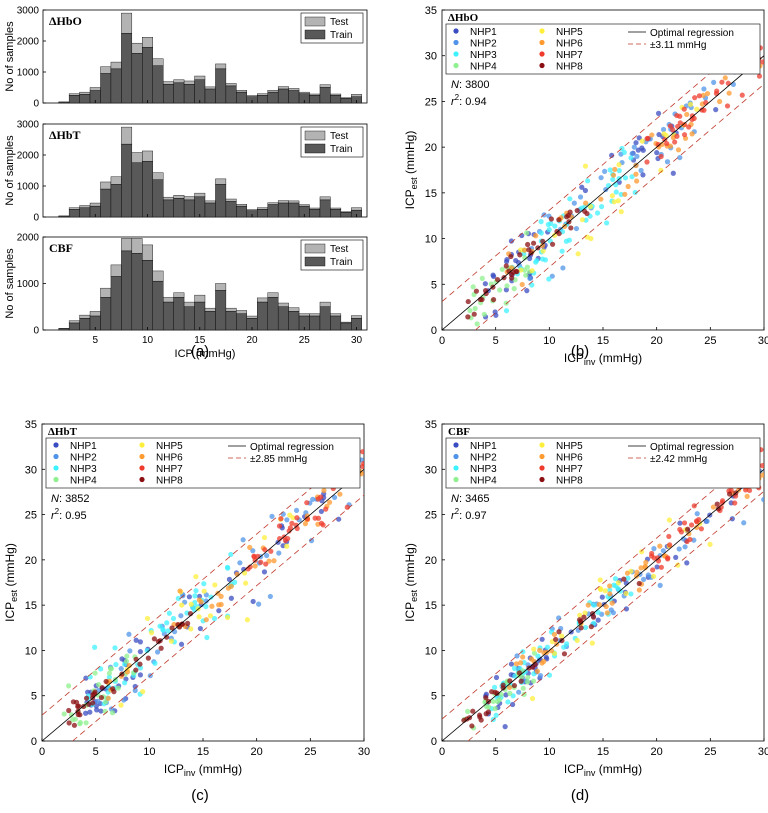 Image resolution: width=768 pixels, height=813 pixels. Describe the element at coordinates (569, 55) in the screenshot. I see `legend-label-nhp7: NHP7` at that location.